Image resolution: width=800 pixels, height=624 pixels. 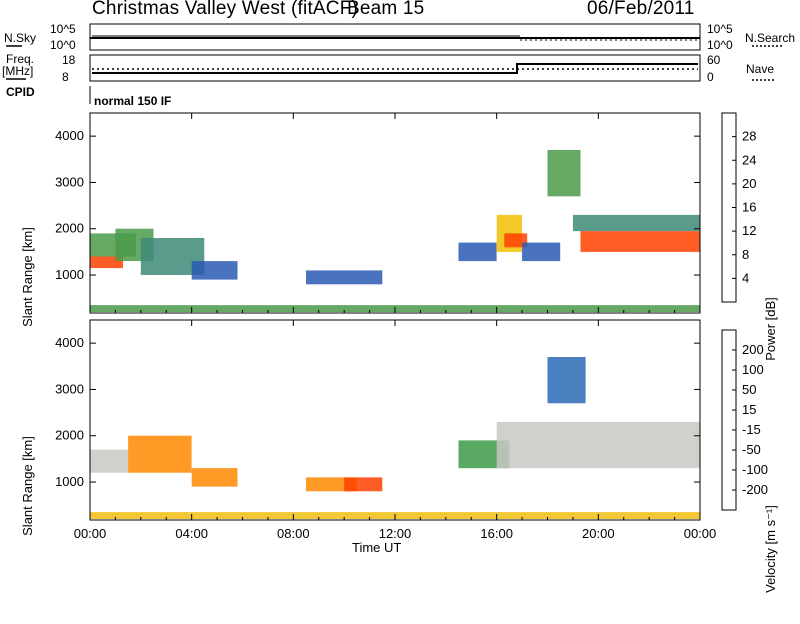 What do you see at coordinates (720, 45) in the screenshot?
I see `nsearch-tick-bottom: 10^0` at bounding box center [720, 45].